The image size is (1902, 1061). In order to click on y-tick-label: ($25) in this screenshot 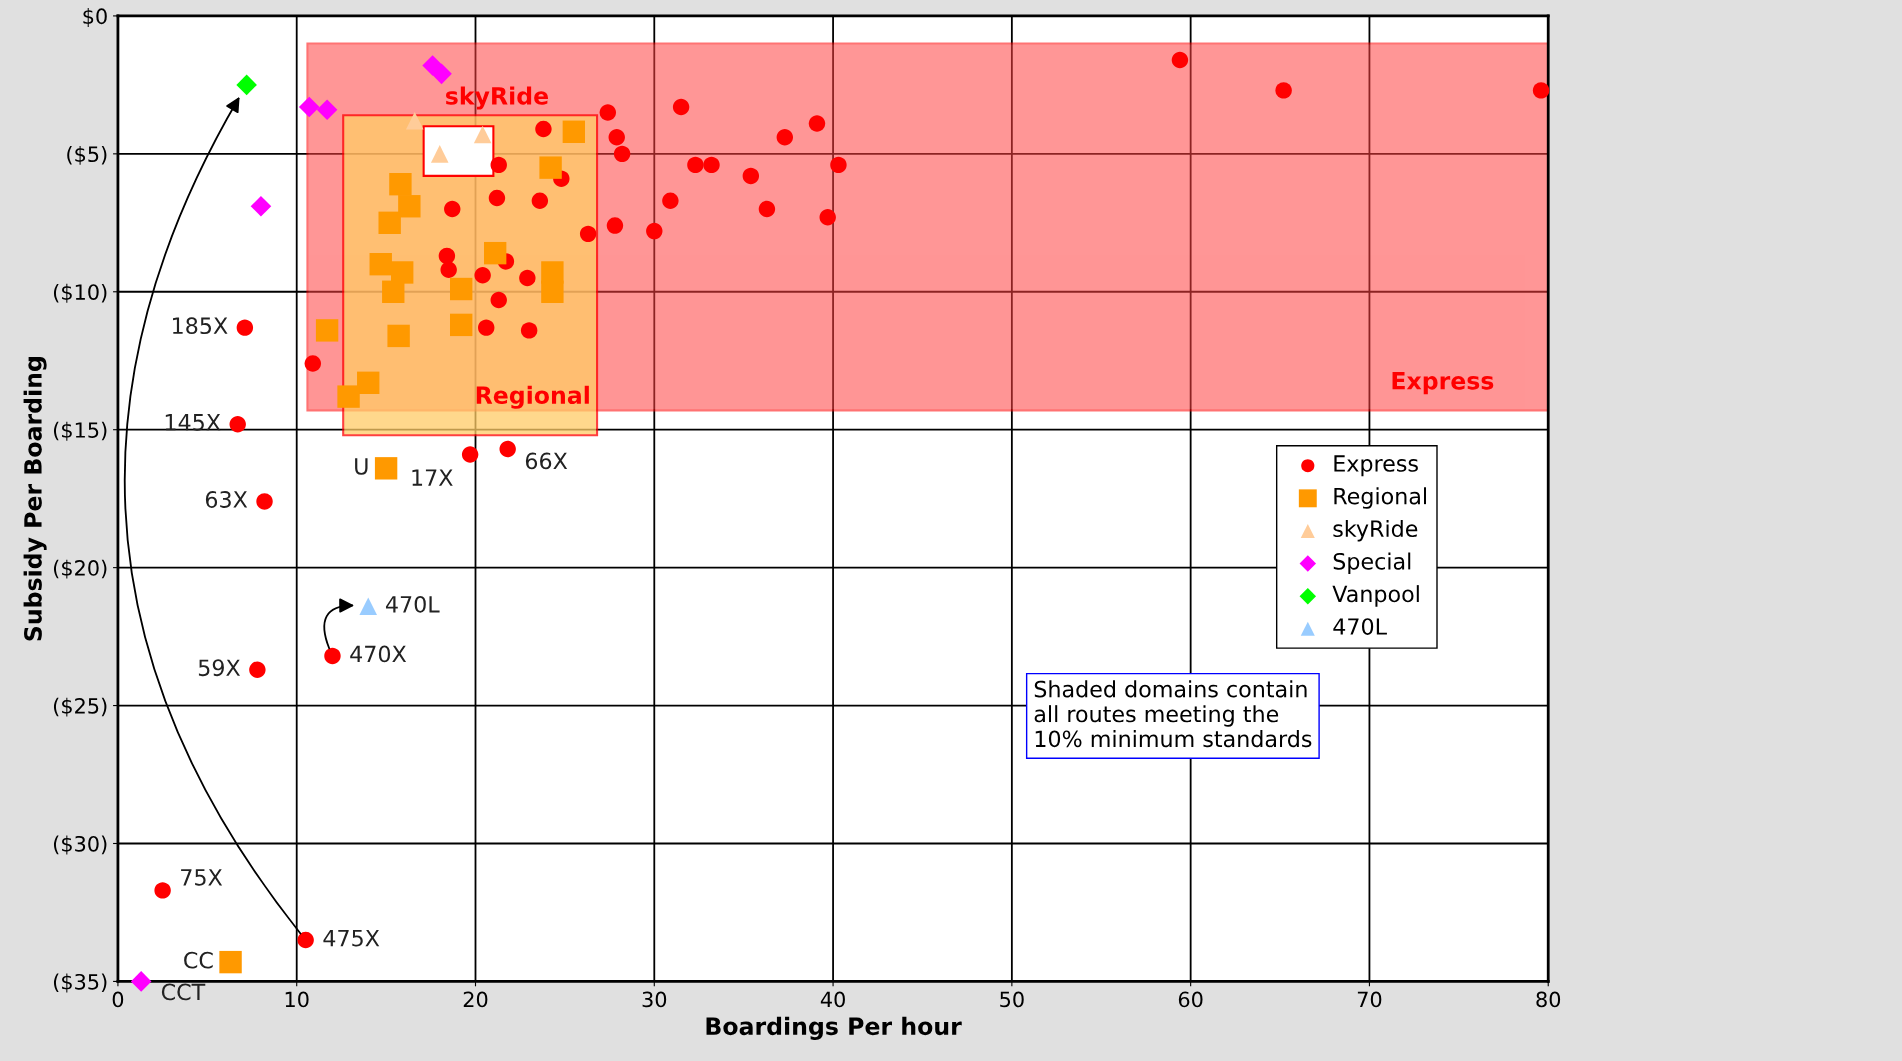, I will do `click(80, 707)`.